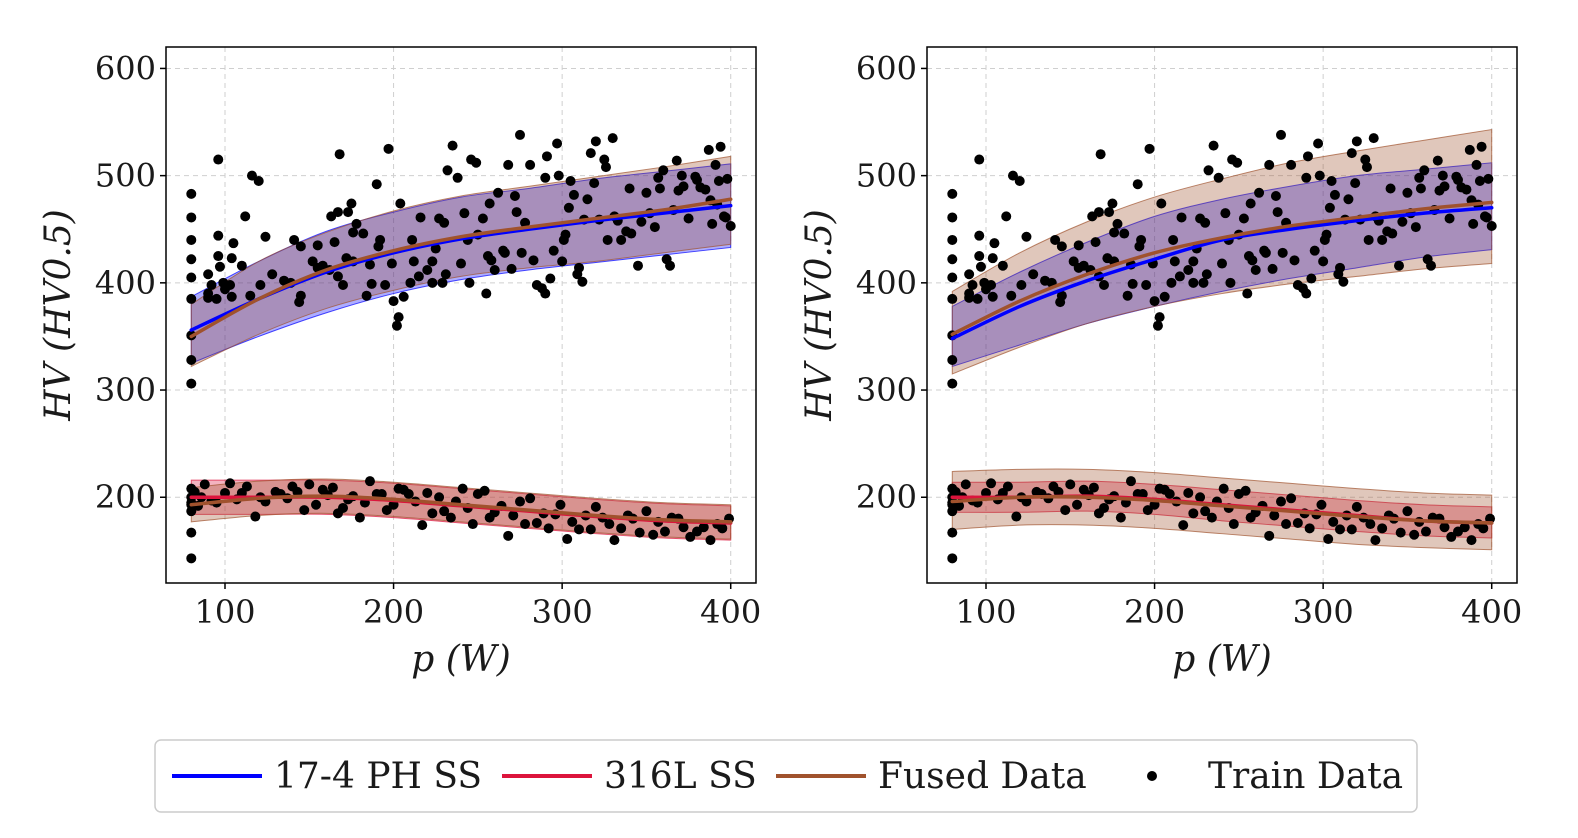  What do you see at coordinates (125, 176) in the screenshot?
I see `y-tick-label: 500` at bounding box center [125, 176].